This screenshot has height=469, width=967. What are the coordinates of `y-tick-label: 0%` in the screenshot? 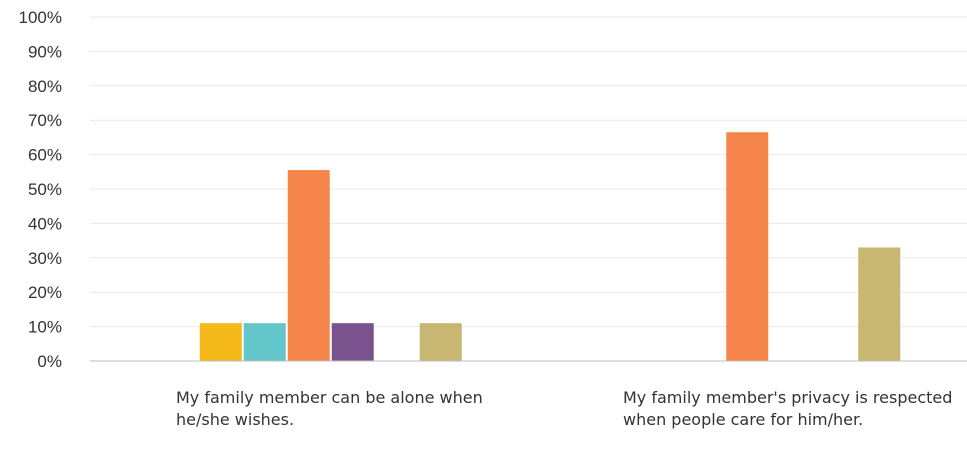 It's located at (49, 361).